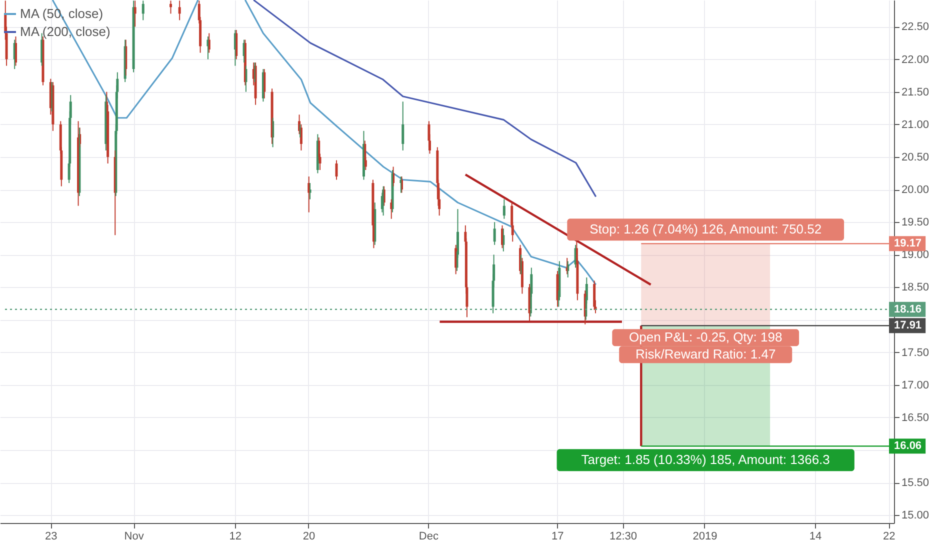 Image resolution: width=932 pixels, height=550 pixels. I want to click on x-tick-label: 12:30, so click(623, 536).